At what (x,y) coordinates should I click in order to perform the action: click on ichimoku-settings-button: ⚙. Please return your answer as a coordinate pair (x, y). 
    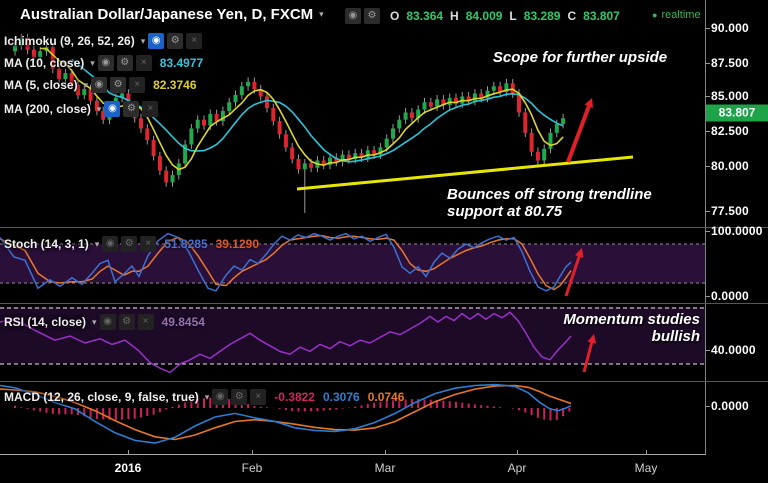
    Looking at the image, I should click on (175, 41).